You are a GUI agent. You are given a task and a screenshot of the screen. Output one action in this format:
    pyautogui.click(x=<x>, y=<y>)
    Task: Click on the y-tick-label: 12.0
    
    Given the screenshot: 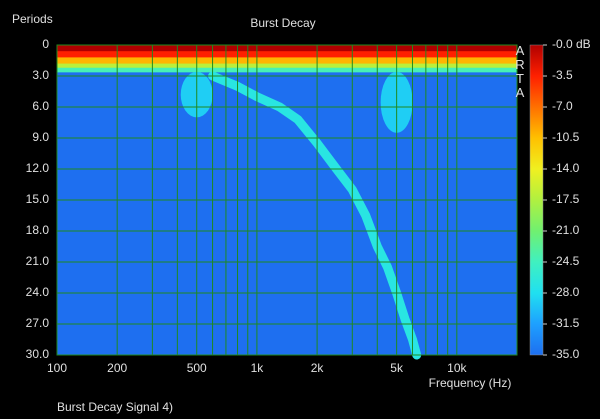 What is the action you would take?
    pyautogui.click(x=38, y=168)
    